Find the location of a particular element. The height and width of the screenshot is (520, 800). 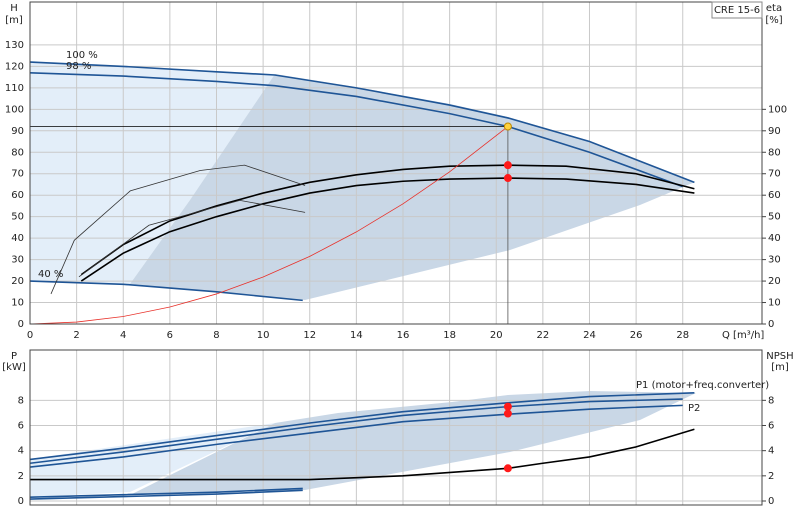

x-tick-label: 20 is located at coordinates (496, 335).